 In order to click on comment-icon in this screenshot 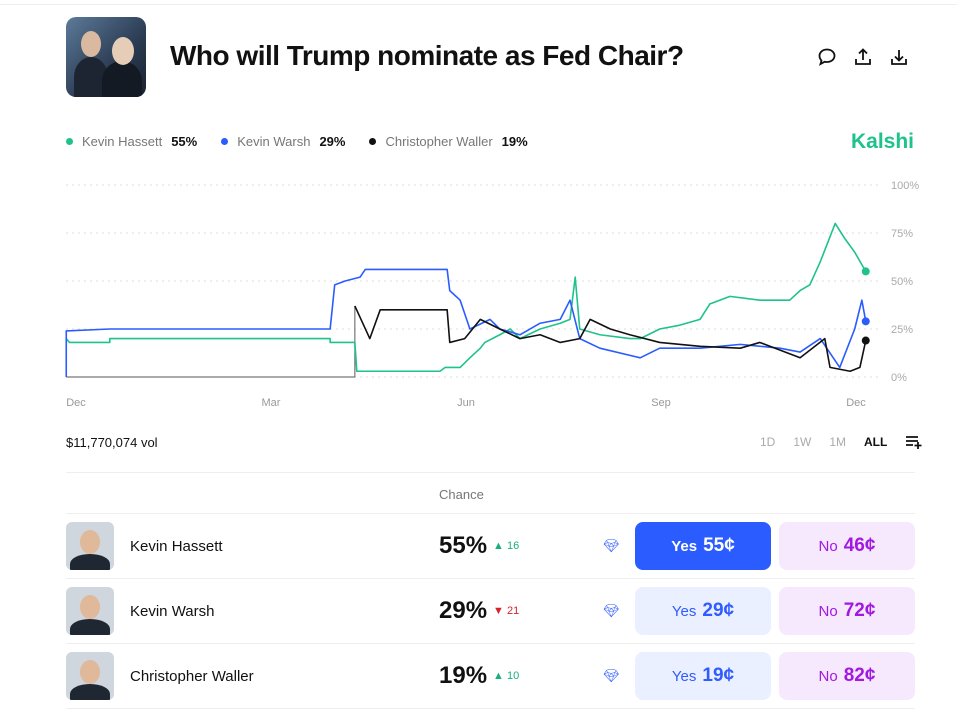, I will do `click(827, 57)`.